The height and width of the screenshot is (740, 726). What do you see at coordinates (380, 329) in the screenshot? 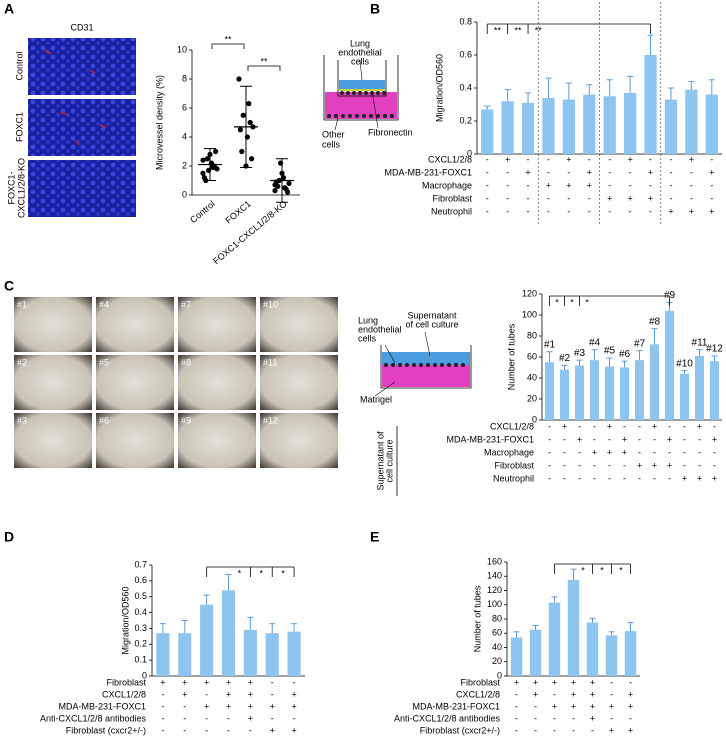
I see `diagram-label: endothelial` at bounding box center [380, 329].